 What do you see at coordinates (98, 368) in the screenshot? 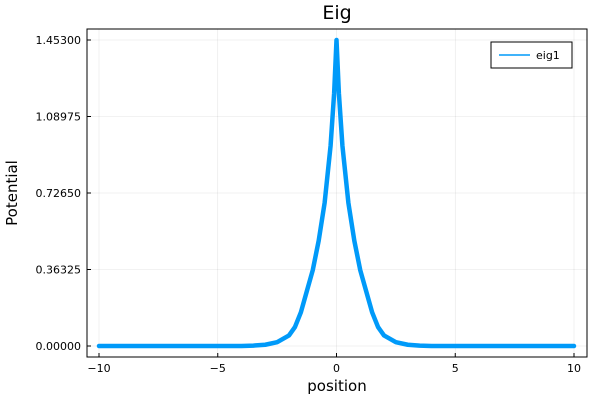
I see `x-tick-label: −10` at bounding box center [98, 368].